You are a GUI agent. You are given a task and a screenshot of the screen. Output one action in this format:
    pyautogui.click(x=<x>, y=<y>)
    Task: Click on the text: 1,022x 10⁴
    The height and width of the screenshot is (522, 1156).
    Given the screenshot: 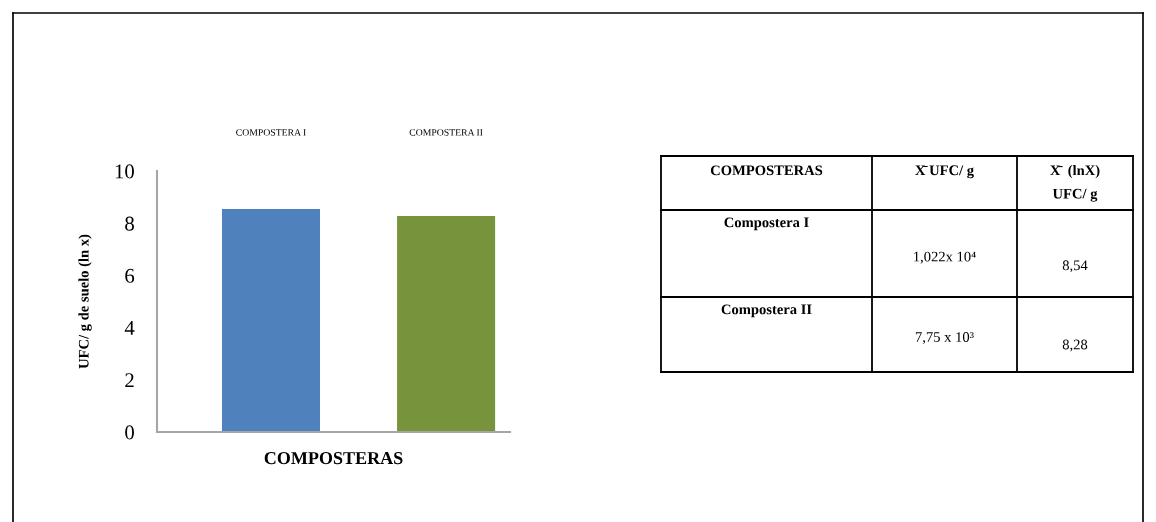 What is the action you would take?
    pyautogui.click(x=945, y=257)
    